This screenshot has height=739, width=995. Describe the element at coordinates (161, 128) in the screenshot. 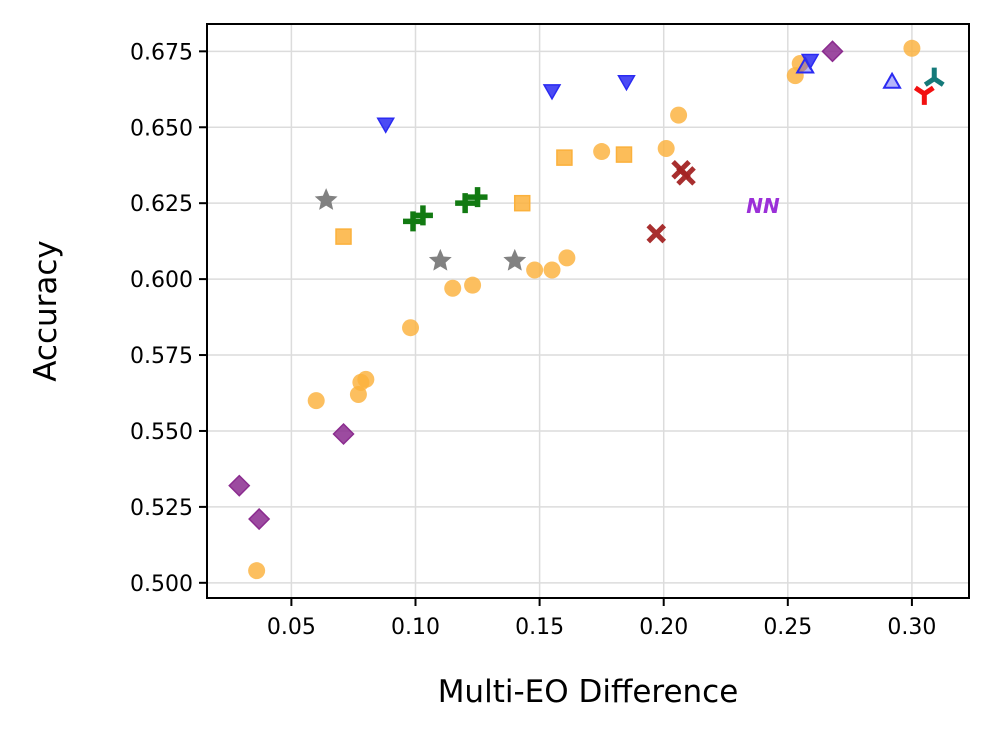

I see `y-tick-label: 0.650` at that location.